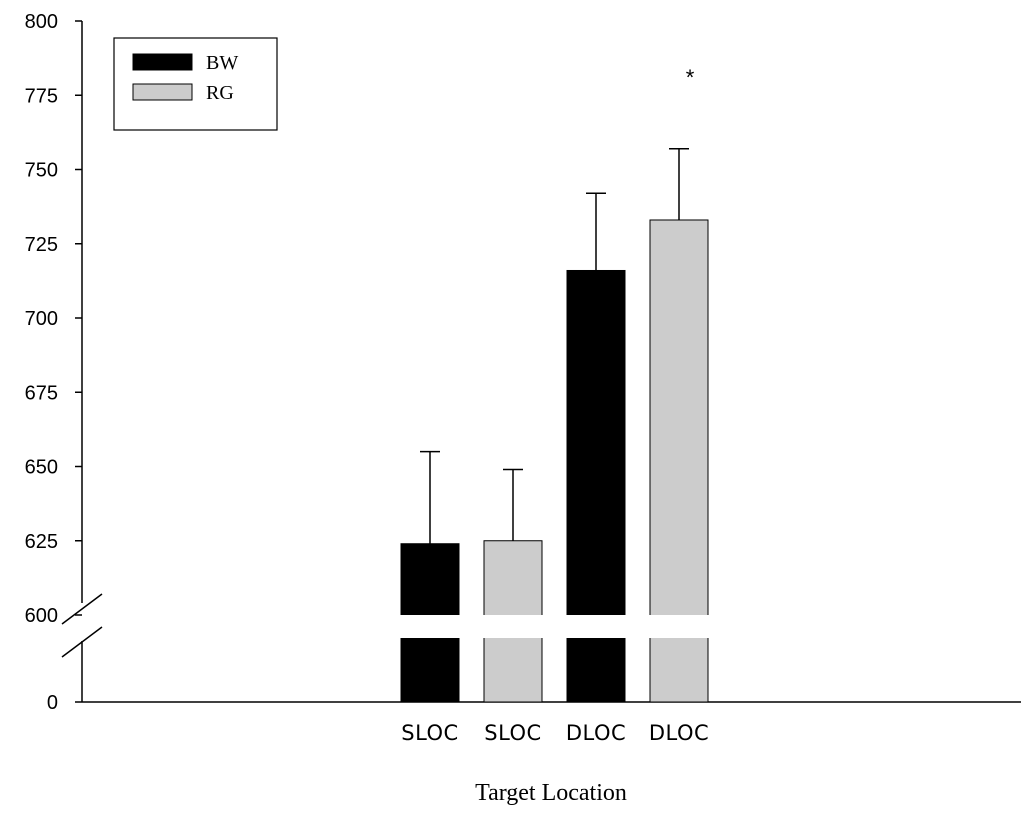 The width and height of the screenshot is (1021, 839). I want to click on y-tick-label: 750, so click(41, 171).